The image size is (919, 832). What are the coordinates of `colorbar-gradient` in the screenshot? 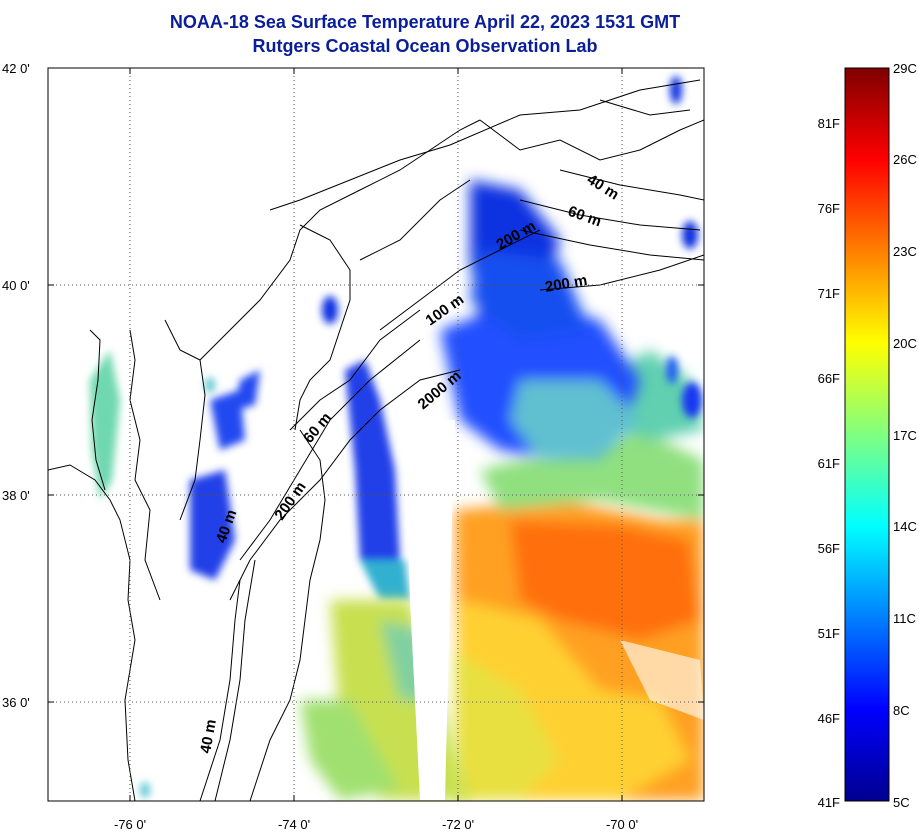 It's located at (867, 434).